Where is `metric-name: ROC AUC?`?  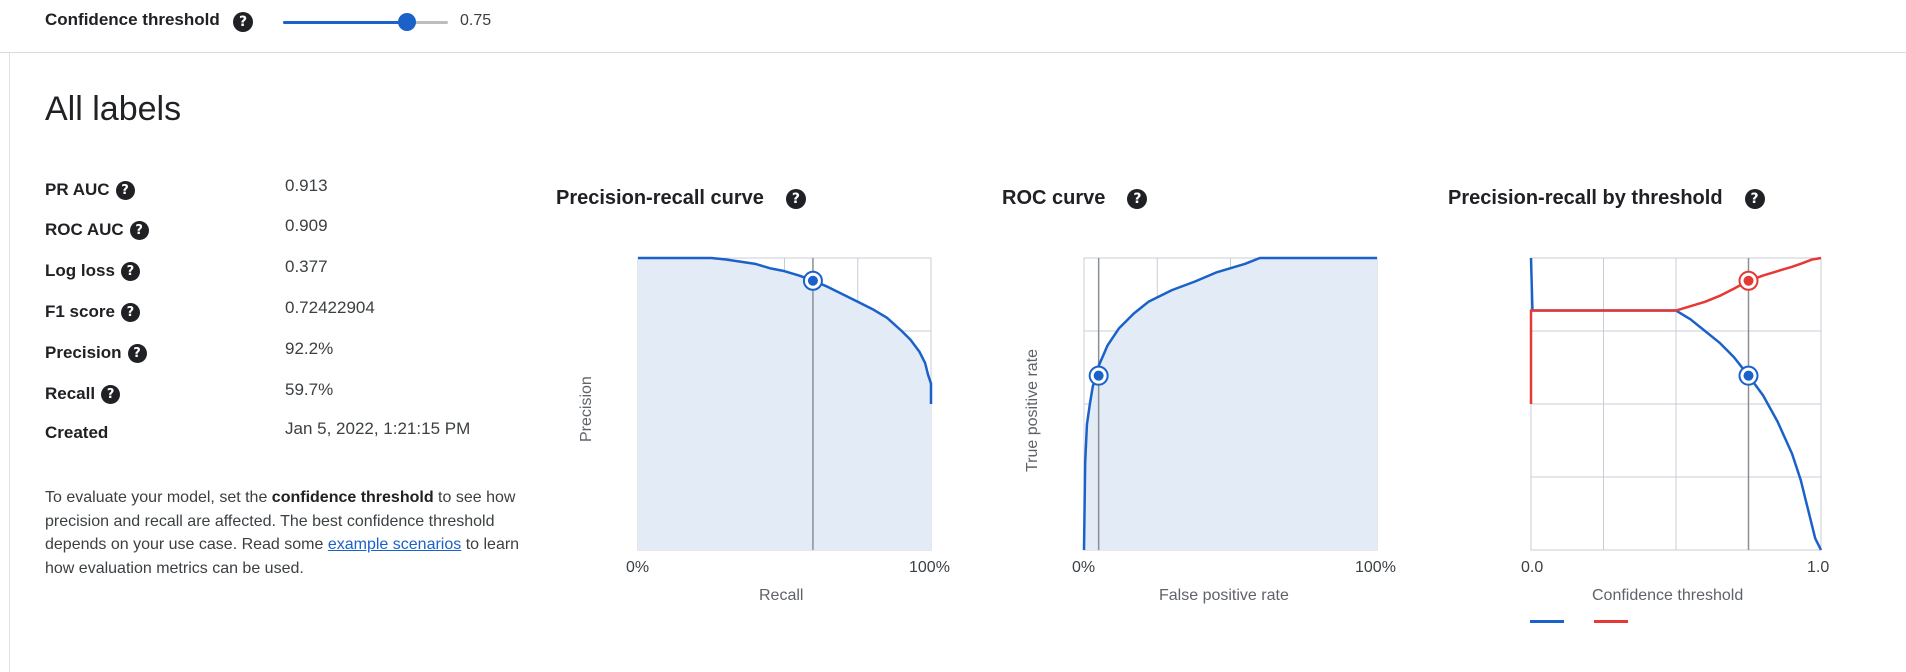
metric-name: ROC AUC? is located at coordinates (97, 230).